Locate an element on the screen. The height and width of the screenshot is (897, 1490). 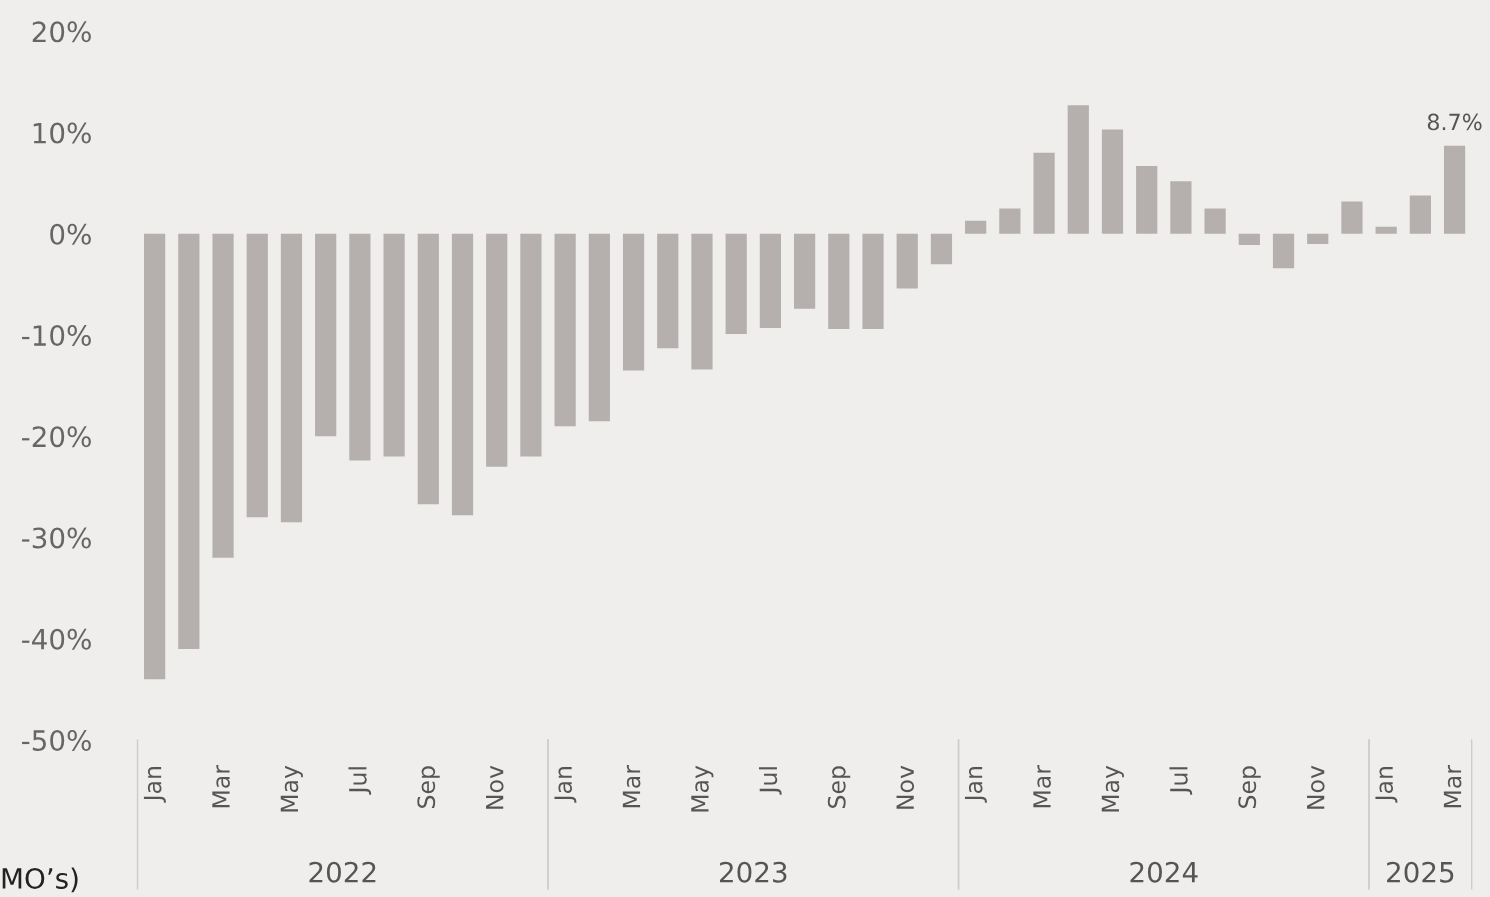
data-label: 8.7% is located at coordinates (1454, 122).